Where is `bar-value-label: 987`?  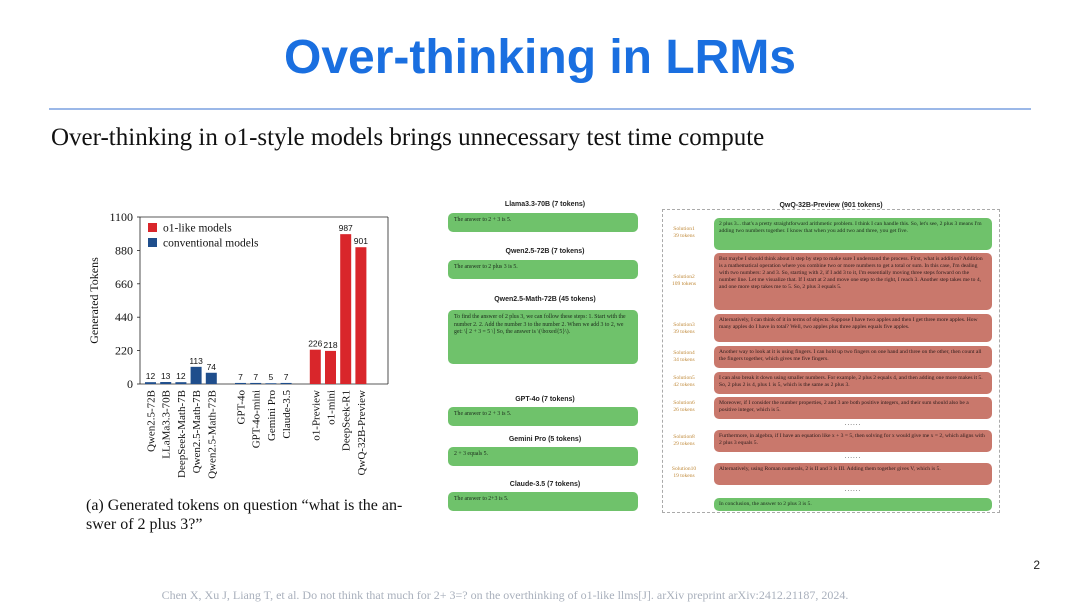 bar-value-label: 987 is located at coordinates (346, 228).